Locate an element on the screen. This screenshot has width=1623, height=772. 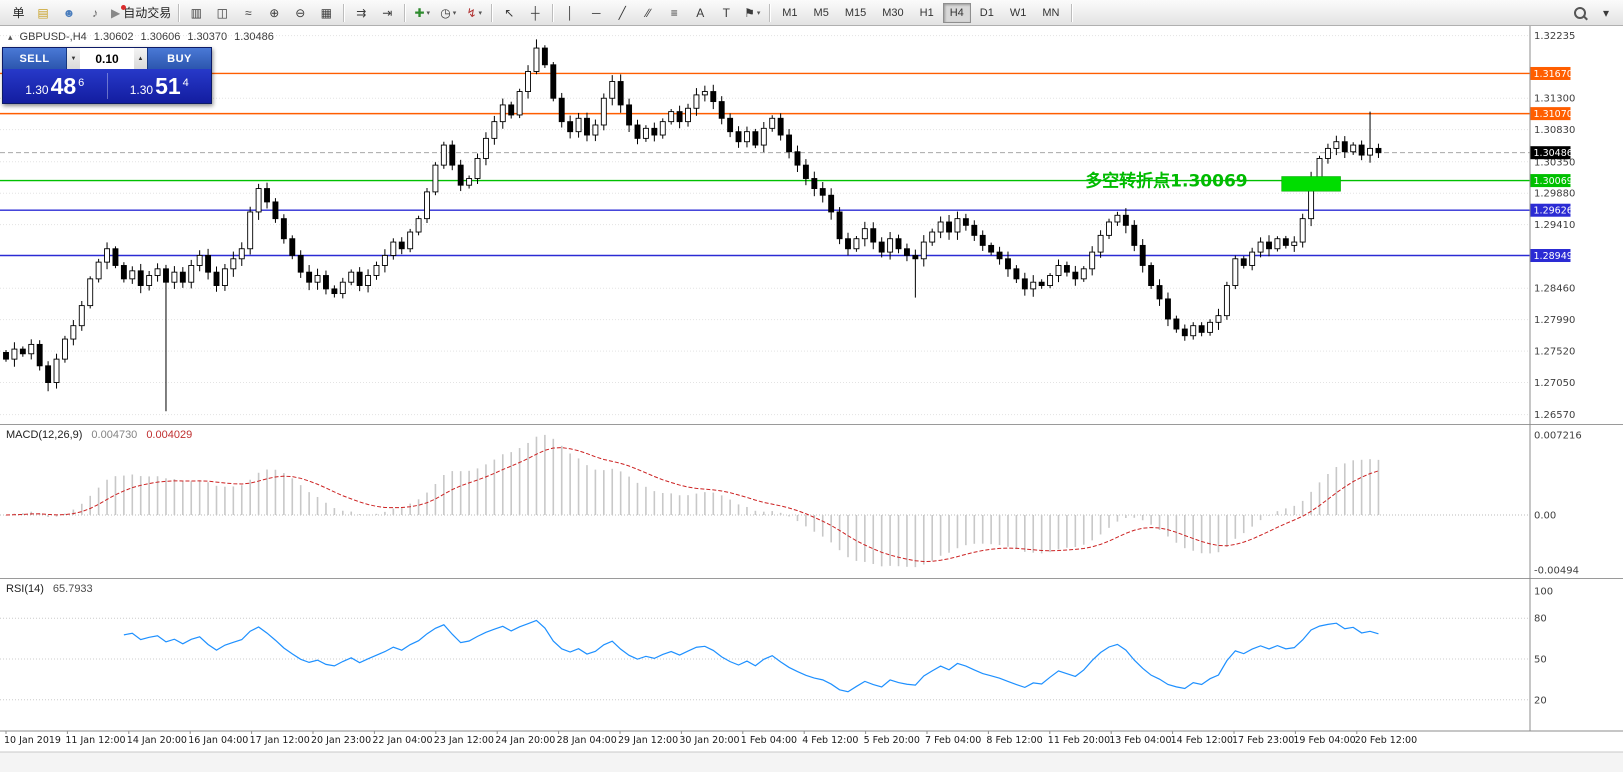
tile-windows-icon: ▦ is located at coordinates (326, 12).